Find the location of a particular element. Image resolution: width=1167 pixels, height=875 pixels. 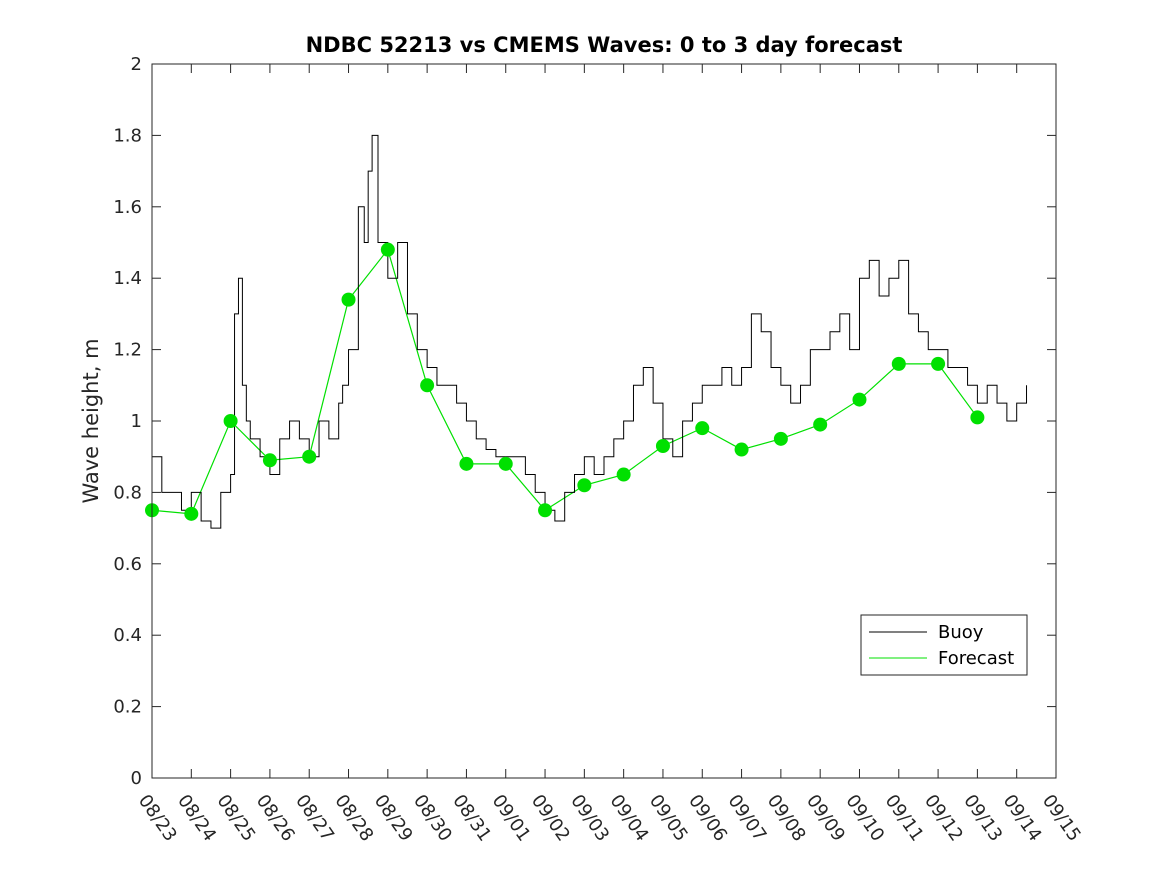

y-tick-label: 0 is located at coordinates (136, 778).